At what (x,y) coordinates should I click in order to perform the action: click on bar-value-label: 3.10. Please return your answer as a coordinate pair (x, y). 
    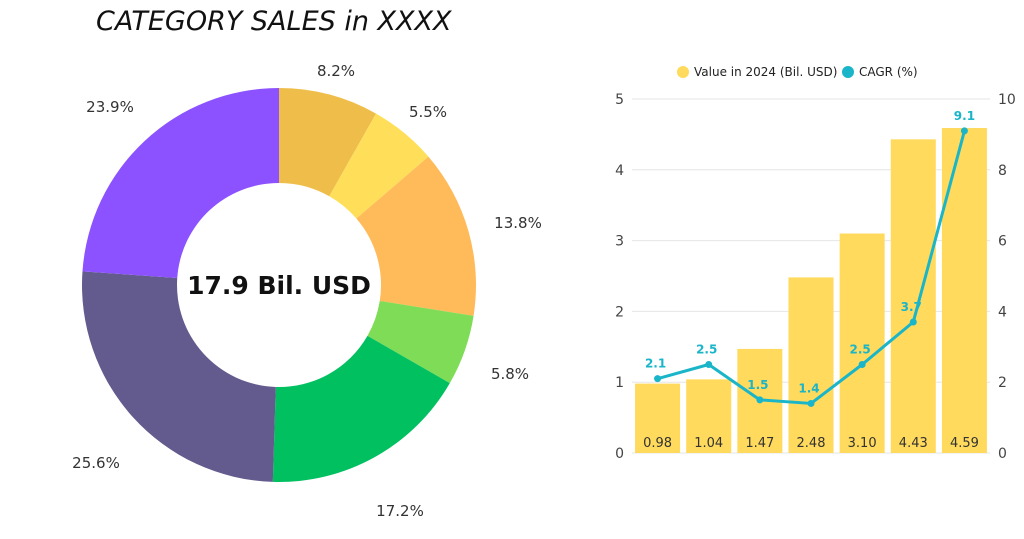
    Looking at the image, I should click on (862, 443).